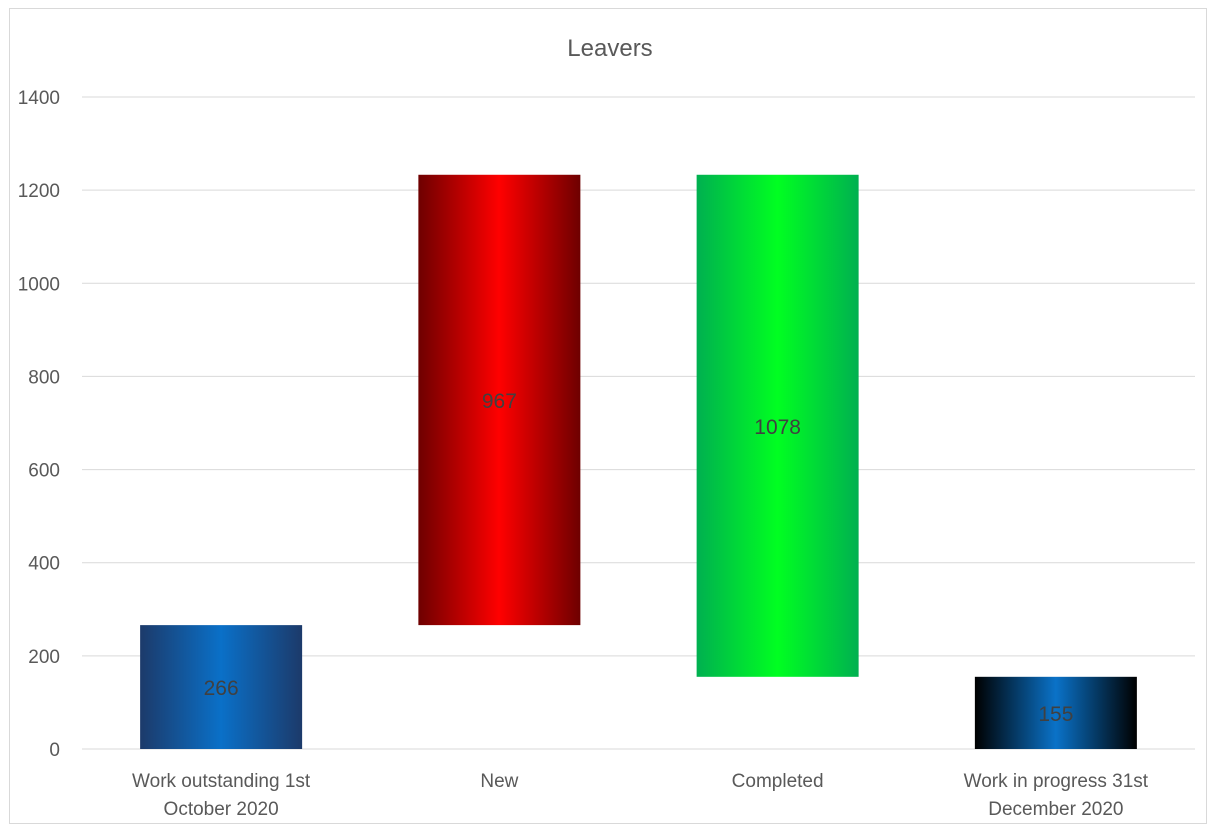 The width and height of the screenshot is (1211, 826). What do you see at coordinates (1056, 781) in the screenshot?
I see `x-category-label: Work in progress 31st` at bounding box center [1056, 781].